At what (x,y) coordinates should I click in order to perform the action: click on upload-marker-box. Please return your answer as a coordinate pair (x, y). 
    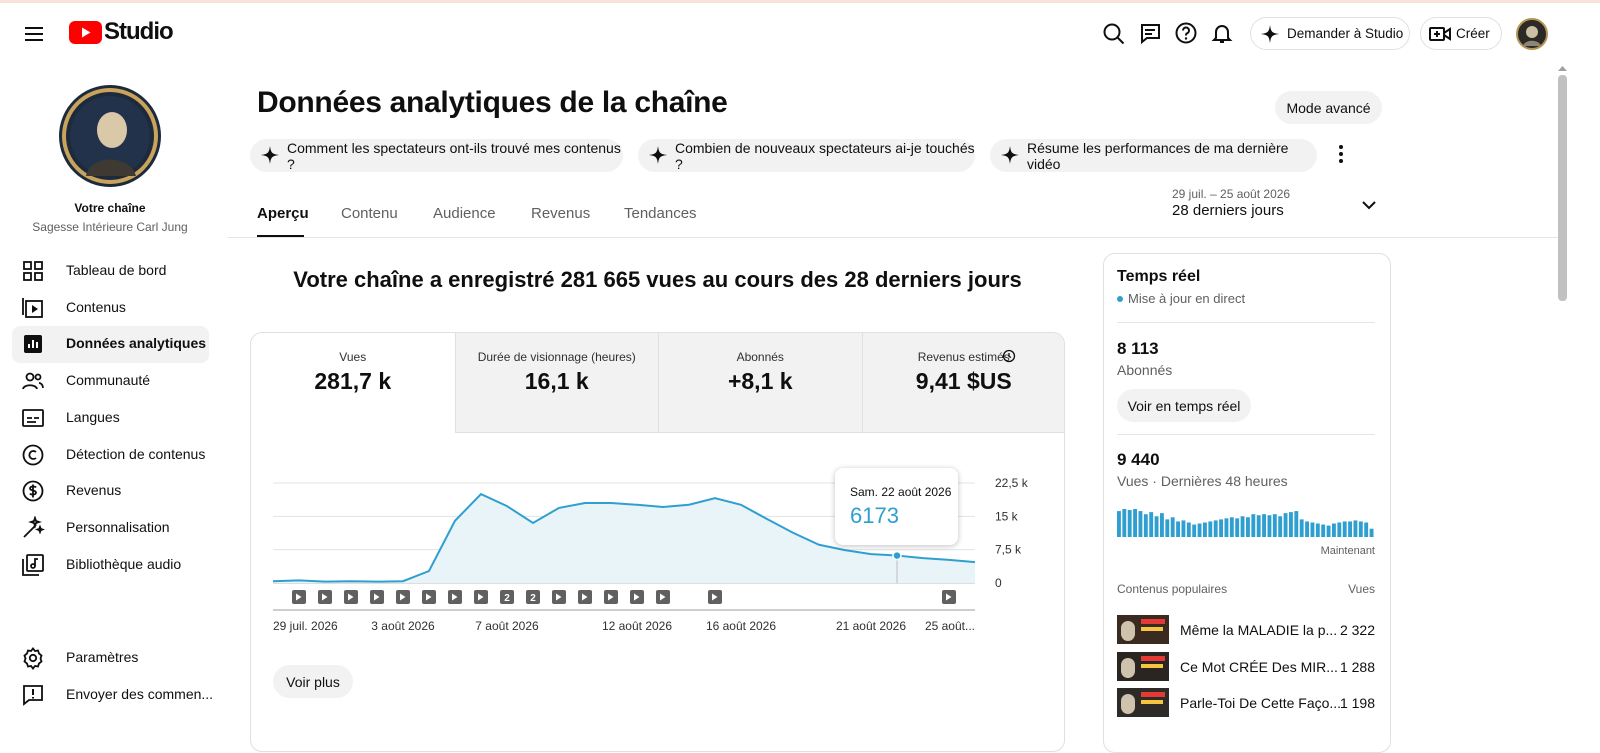
    Looking at the image, I should click on (507, 597).